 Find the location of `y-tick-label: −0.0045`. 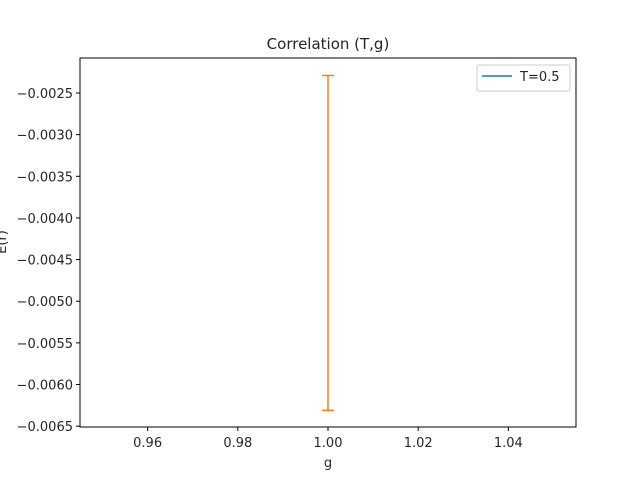

y-tick-label: −0.0045 is located at coordinates (45, 261).